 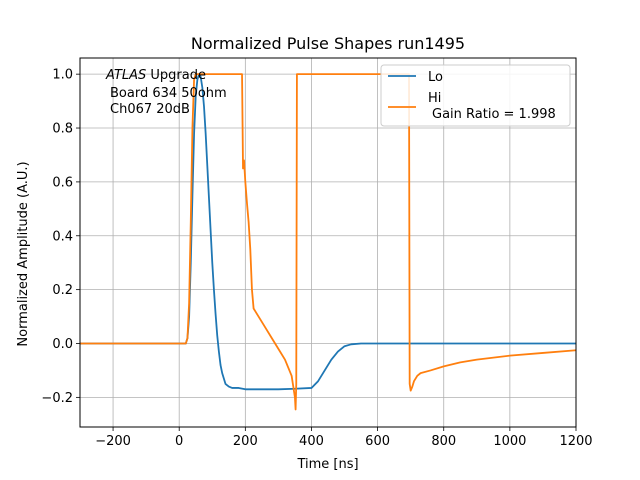 I want to click on x-tick-label: 800, so click(x=443, y=441).